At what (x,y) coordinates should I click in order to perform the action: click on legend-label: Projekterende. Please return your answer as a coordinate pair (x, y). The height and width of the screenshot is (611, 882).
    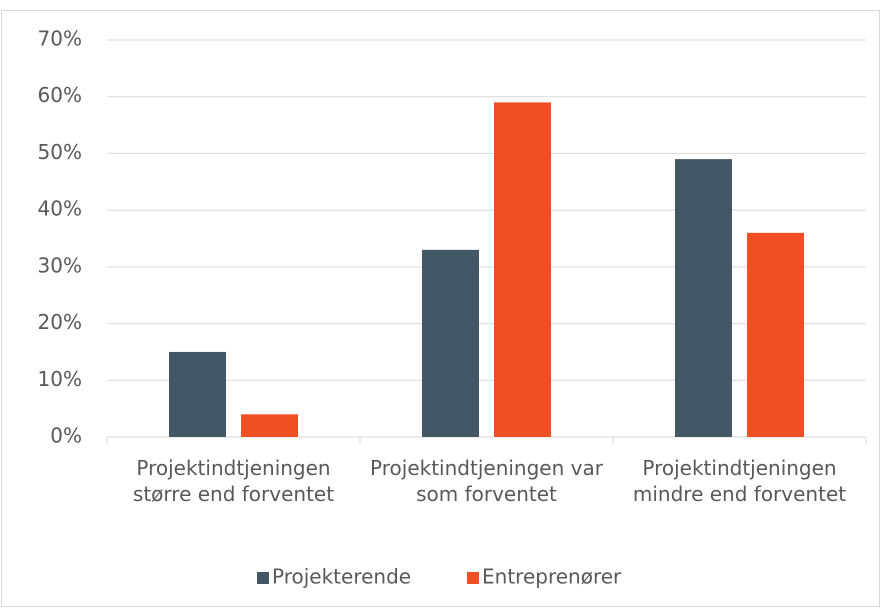
    Looking at the image, I should click on (341, 577).